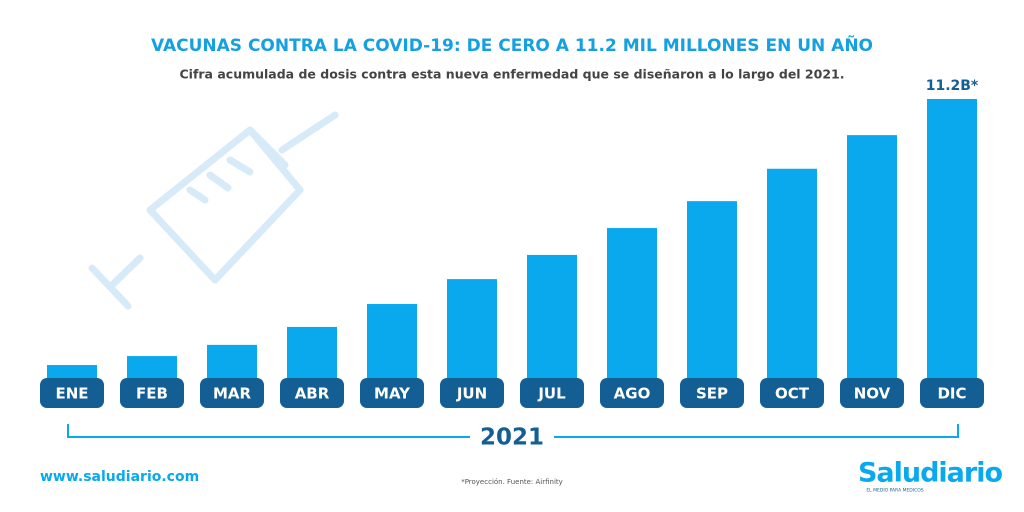 The height and width of the screenshot is (512, 1024). I want to click on brand-logo: Saludiario, so click(930, 473).